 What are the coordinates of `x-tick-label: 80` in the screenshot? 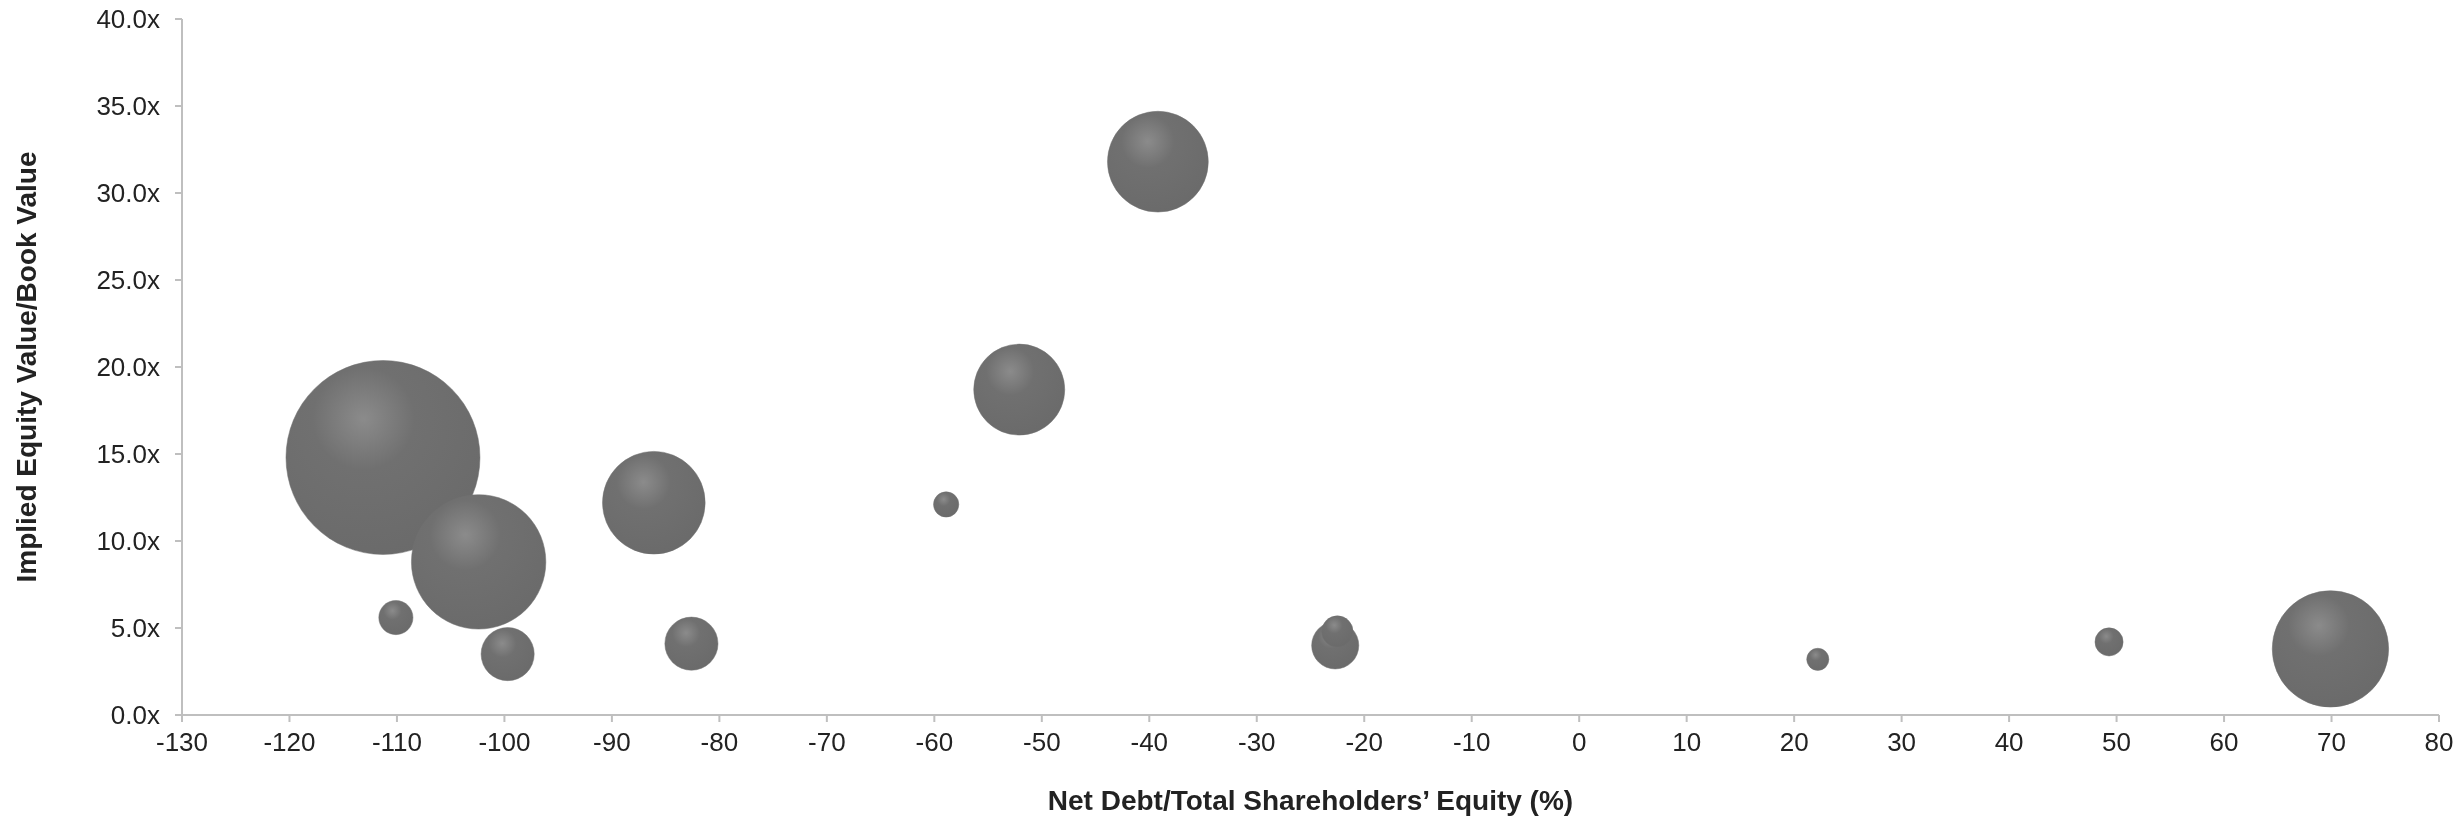 It's located at (2439, 742).